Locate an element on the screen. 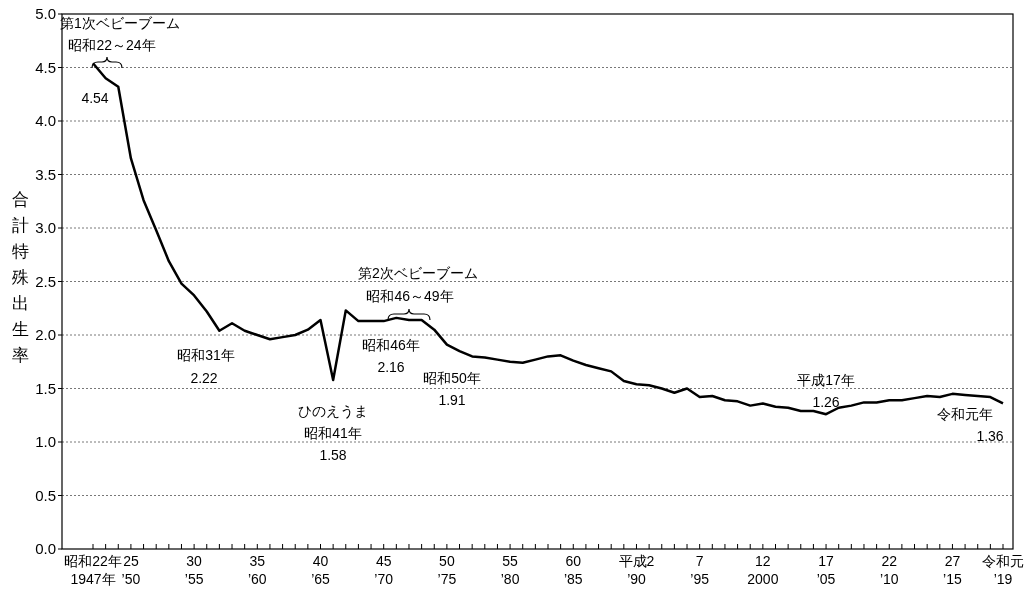 The image size is (1027, 594). annotation: 昭和22～24年 is located at coordinates (112, 45).